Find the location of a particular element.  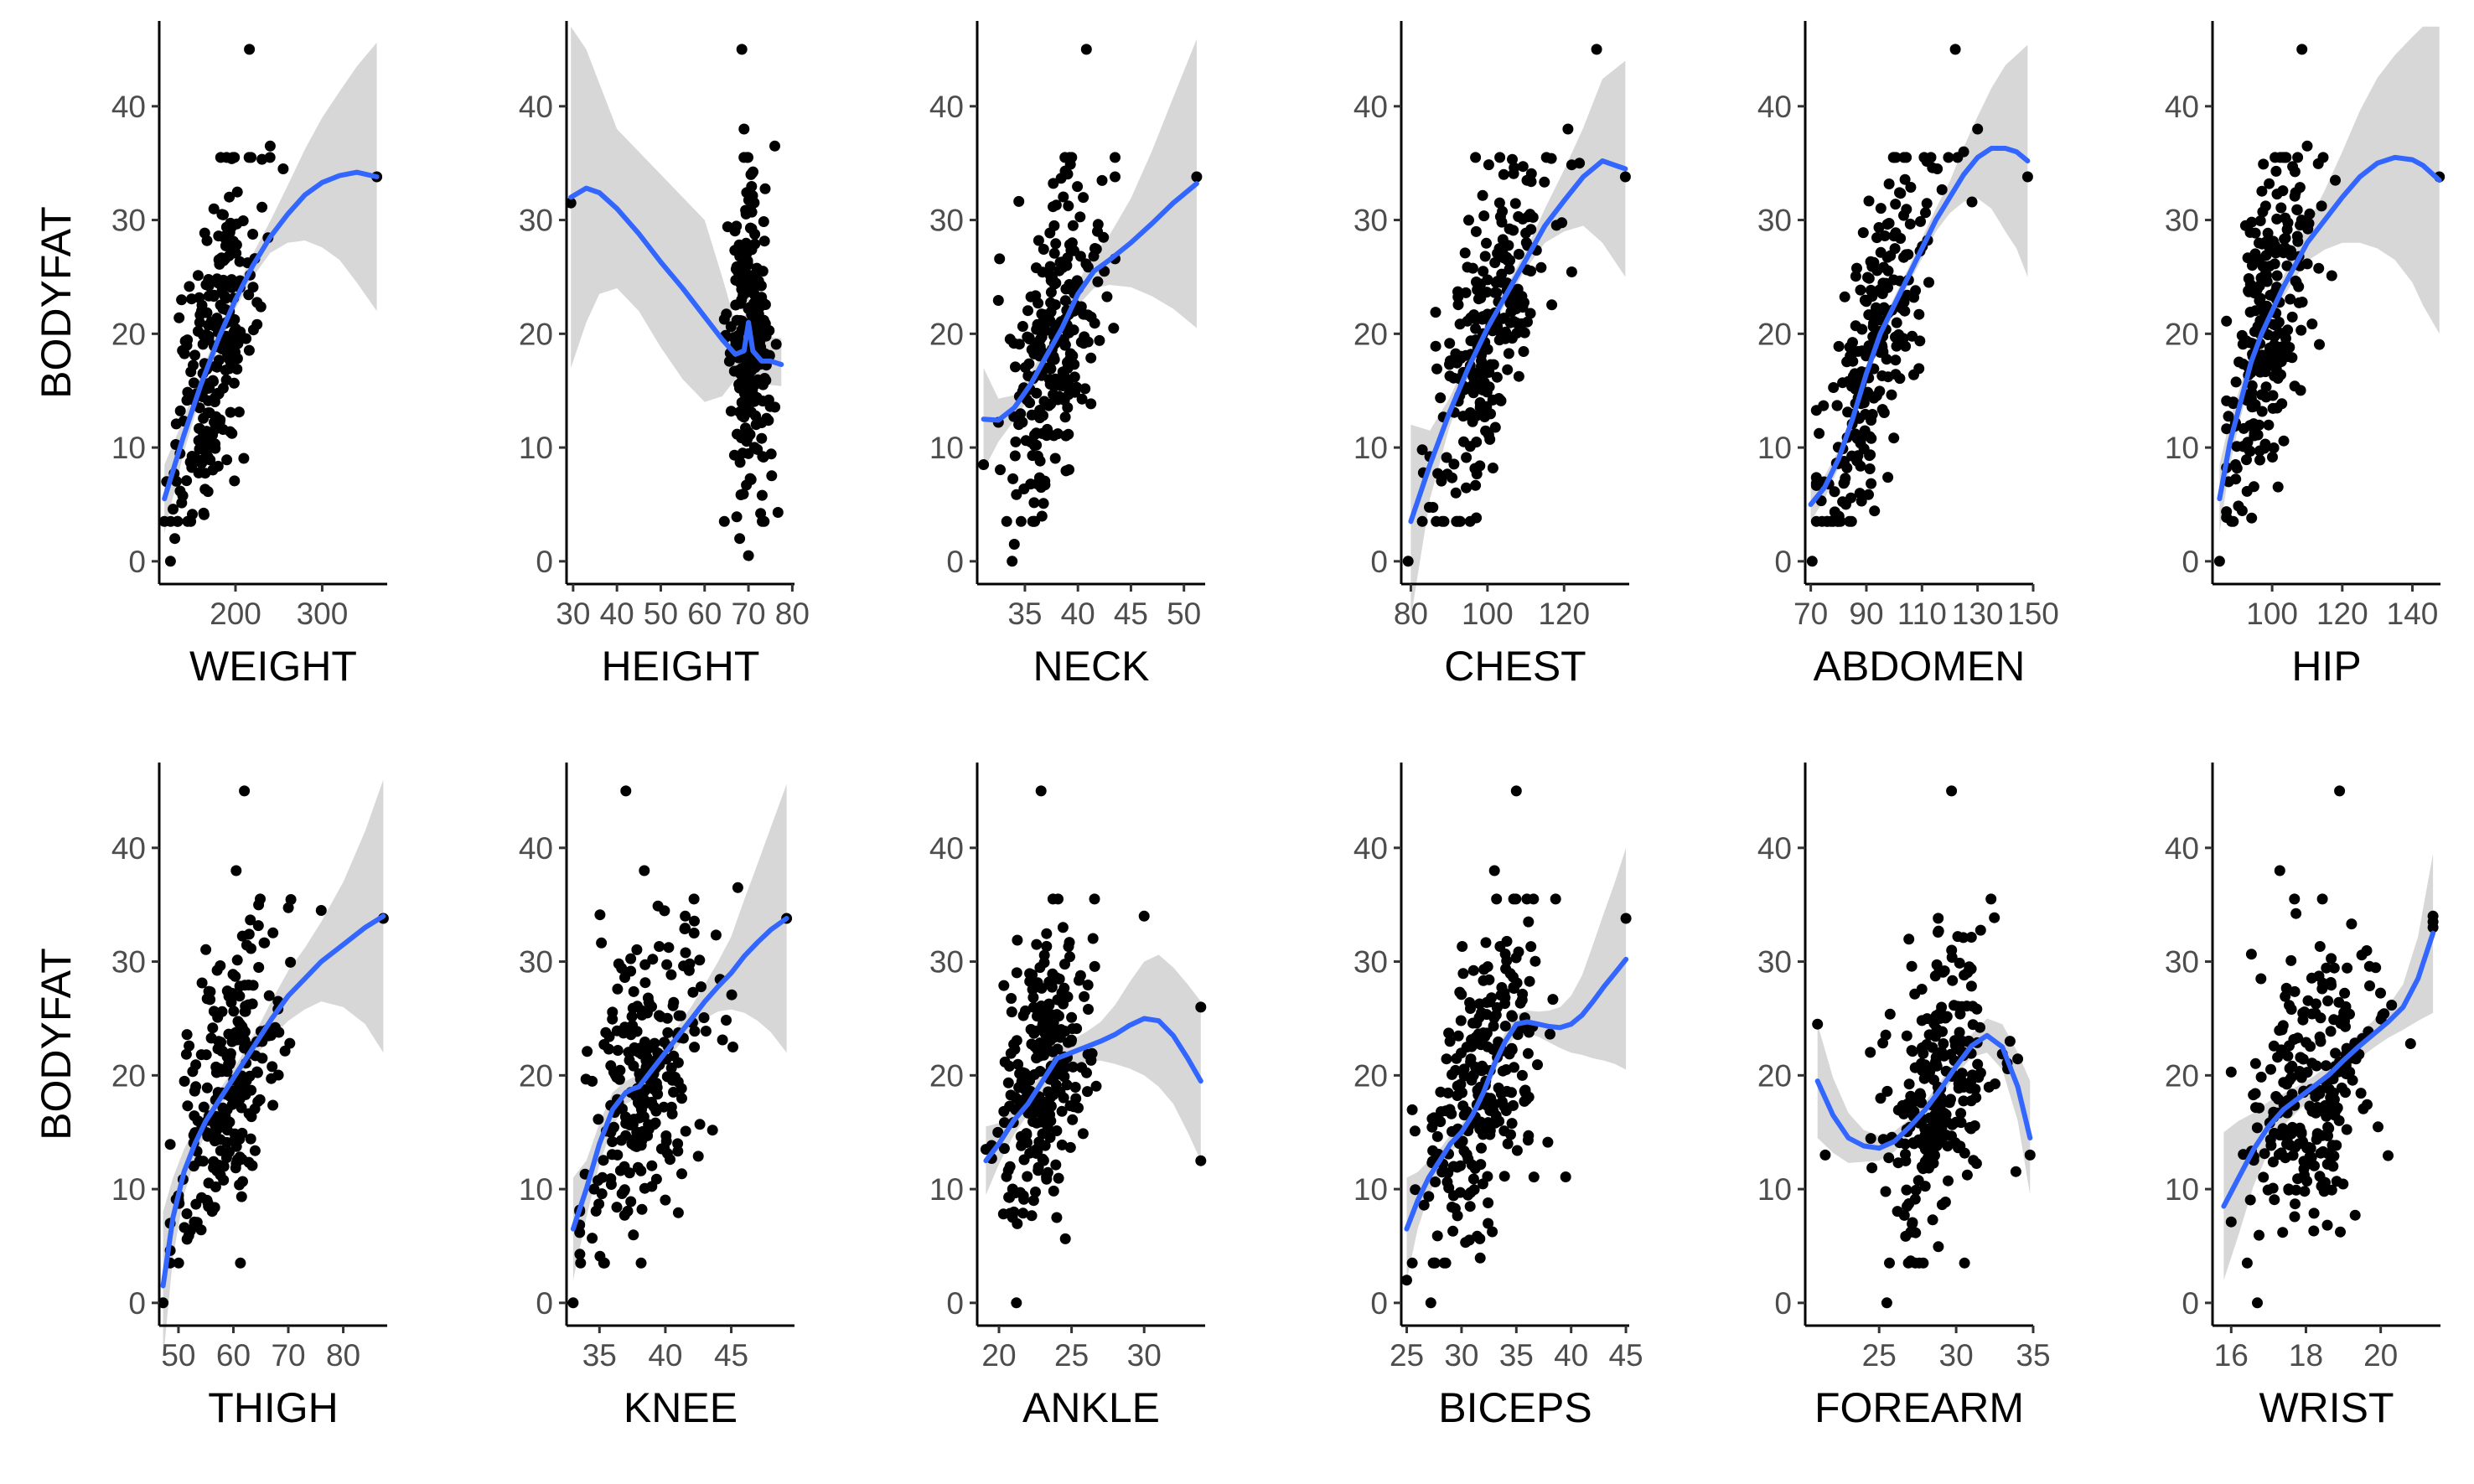

x-tick-label: 30 is located at coordinates (1956, 1355).